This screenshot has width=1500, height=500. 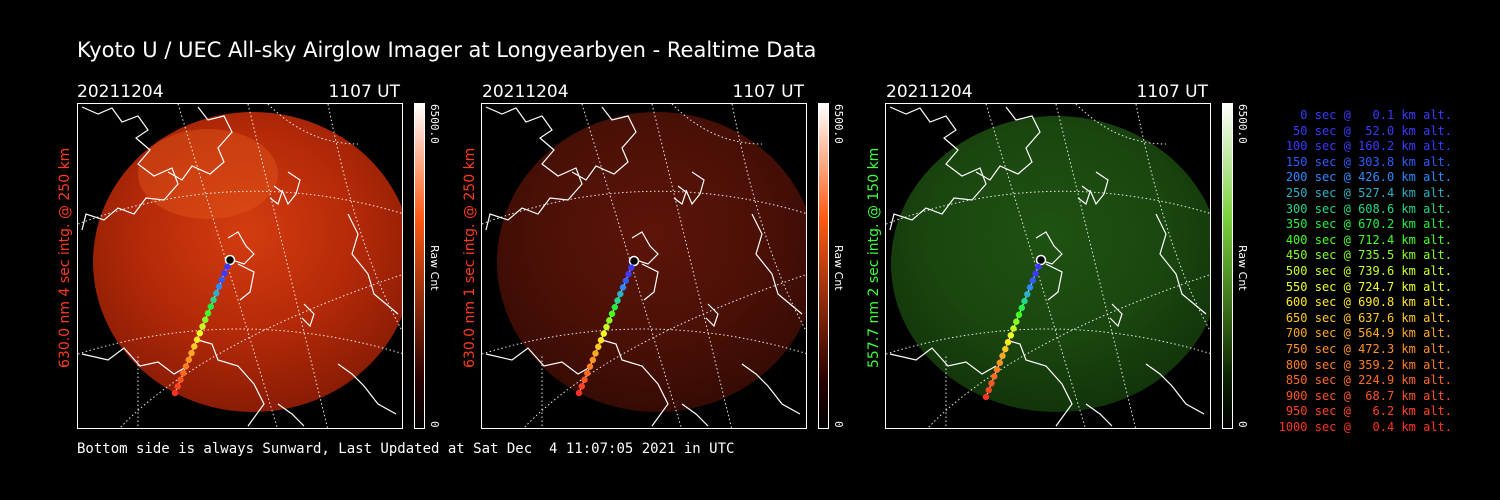 I want to click on legend-row: 800 sec @ 359.2 km alt., so click(x=1368, y=364).